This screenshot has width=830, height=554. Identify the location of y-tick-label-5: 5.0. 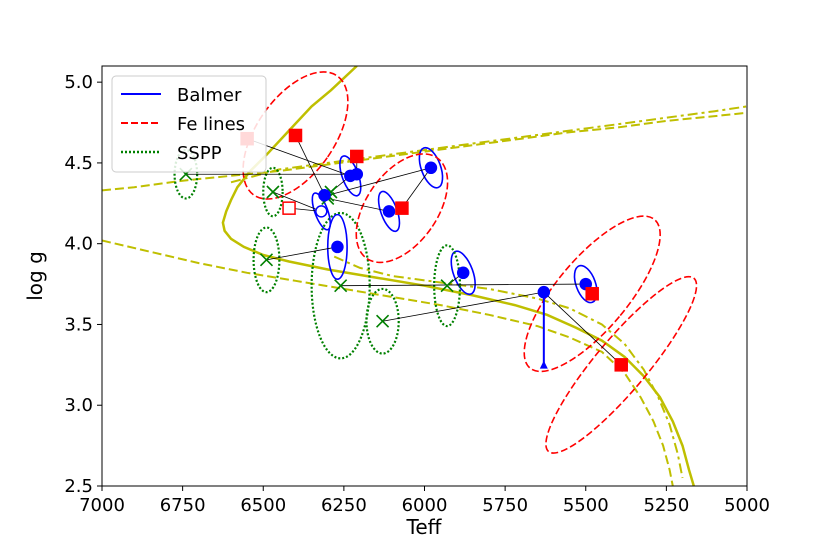
(78, 82).